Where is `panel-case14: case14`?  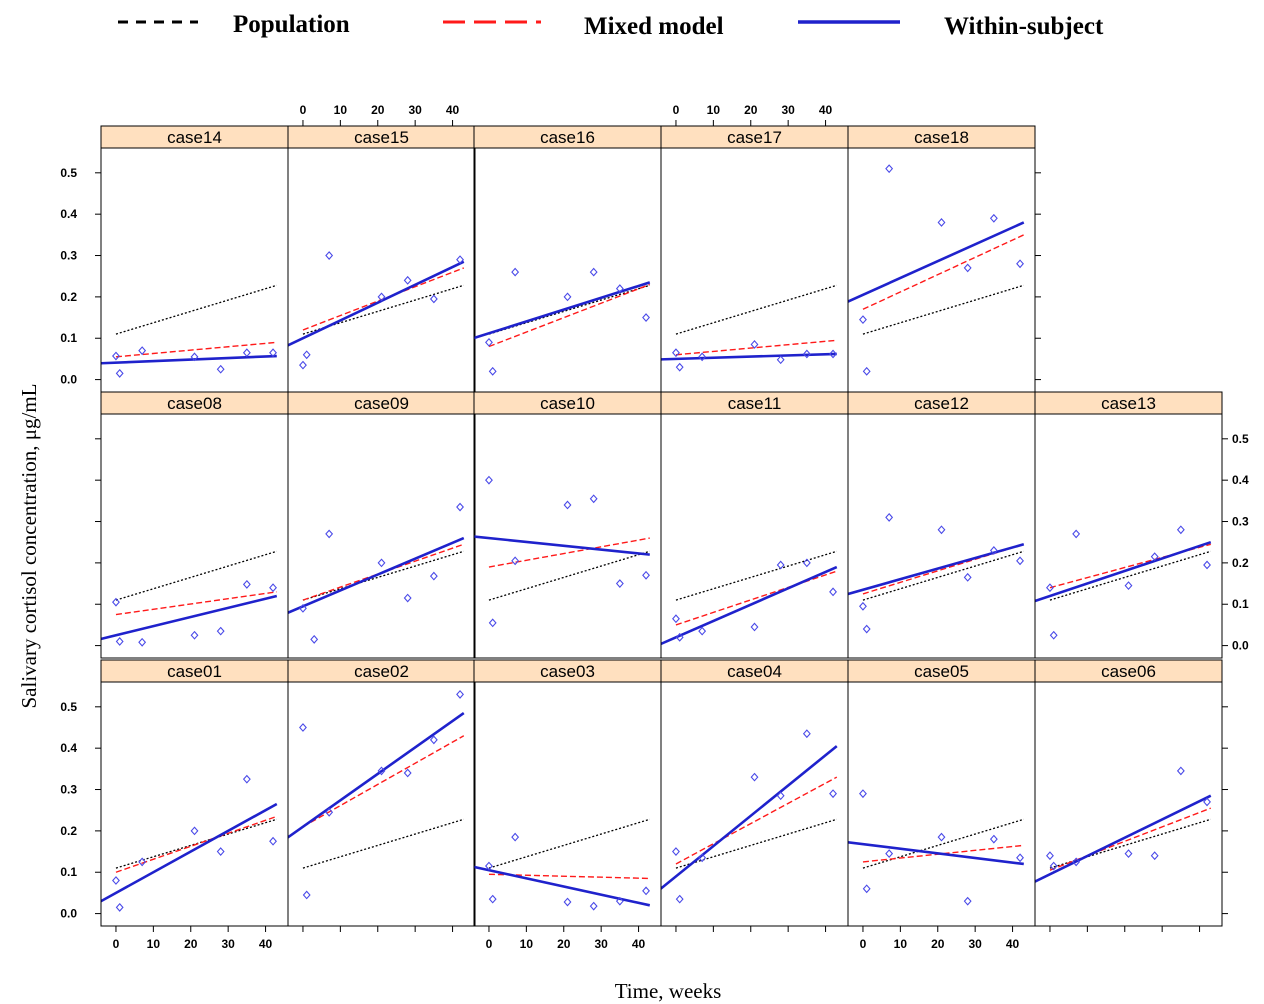
panel-case14: case14 is located at coordinates (194, 259).